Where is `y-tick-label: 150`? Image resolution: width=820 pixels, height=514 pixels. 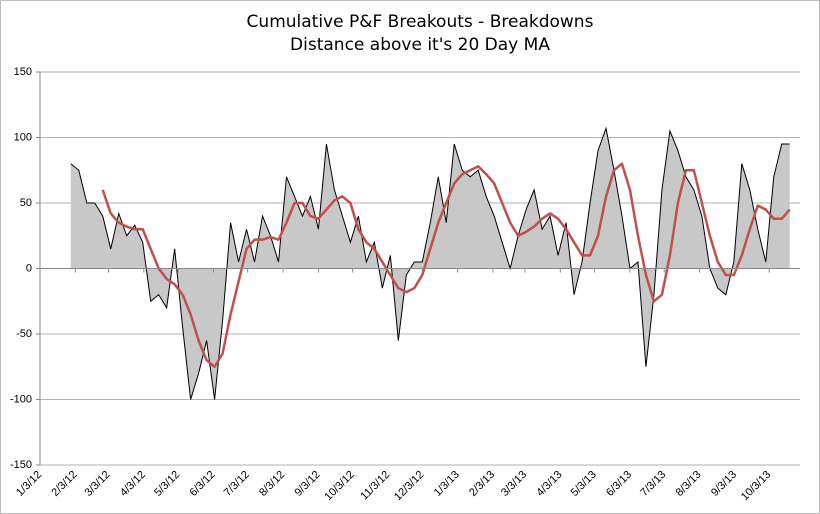 y-tick-label: 150 is located at coordinates (23, 72).